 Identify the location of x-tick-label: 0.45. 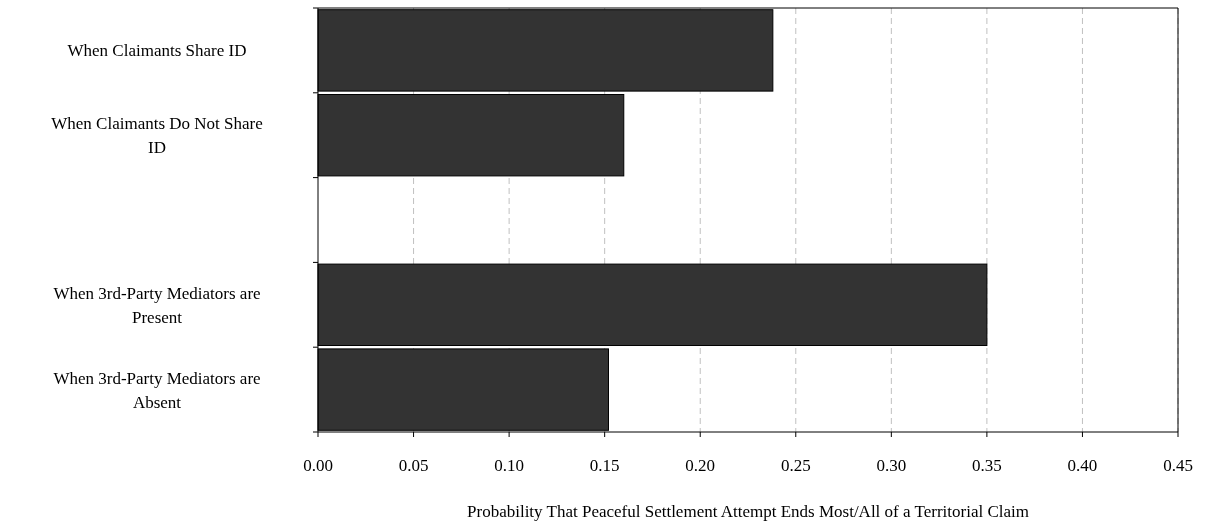
(1178, 465).